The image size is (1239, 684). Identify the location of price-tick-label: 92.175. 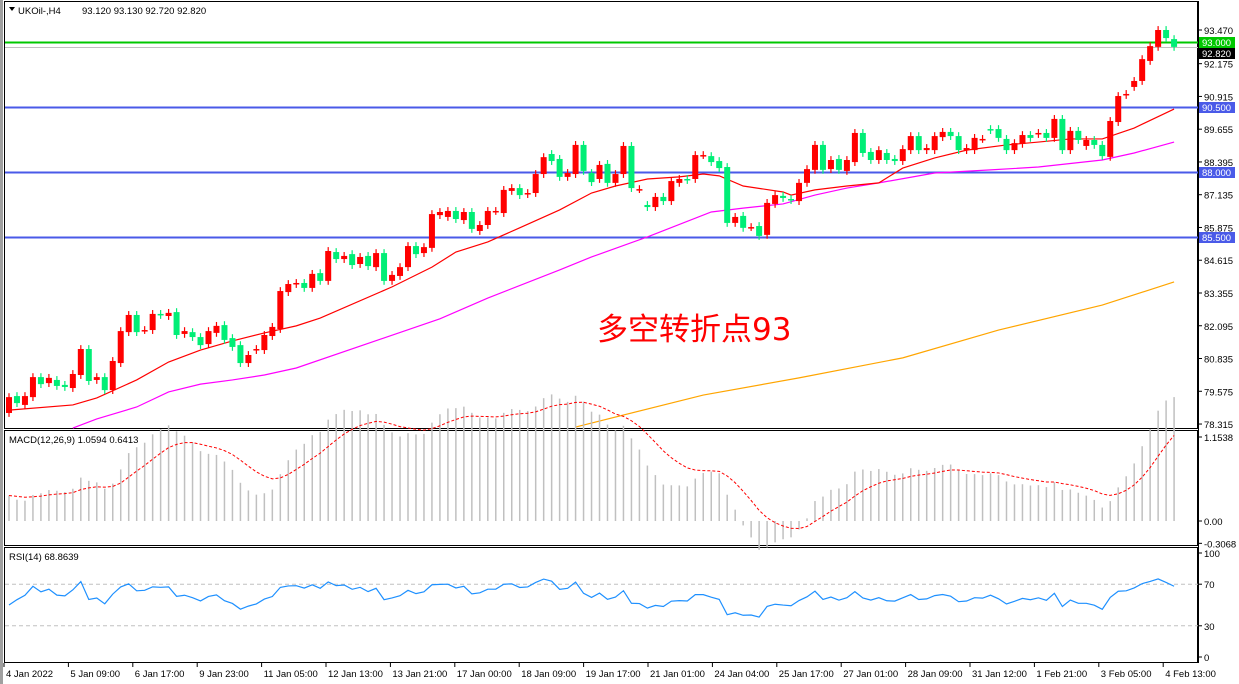
(1218, 65).